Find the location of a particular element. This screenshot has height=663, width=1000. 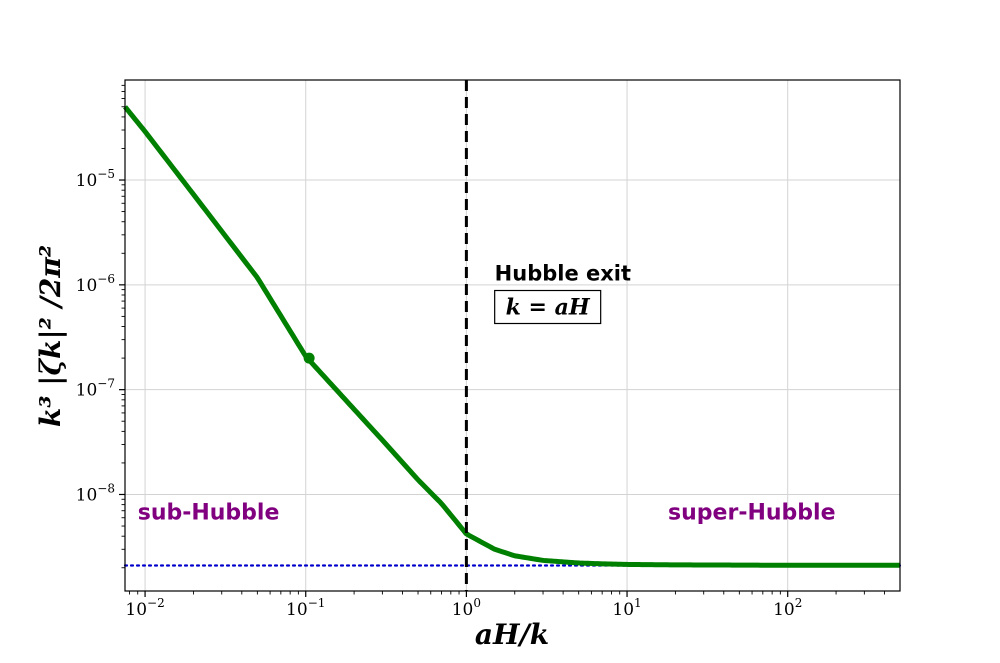

y-tick-label: 10⁻⁵ is located at coordinates (95, 179).